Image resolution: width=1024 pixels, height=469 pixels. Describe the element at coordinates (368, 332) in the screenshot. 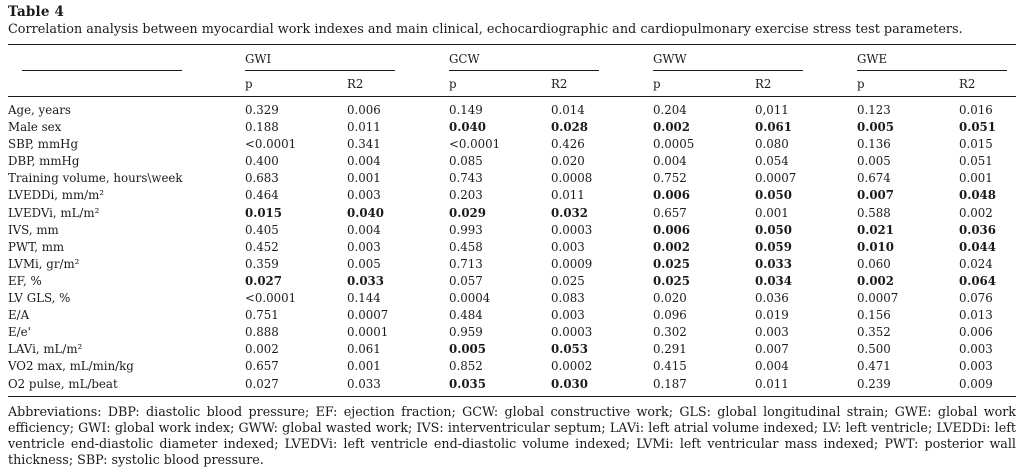

I see `cell-value: 0.0001` at that location.